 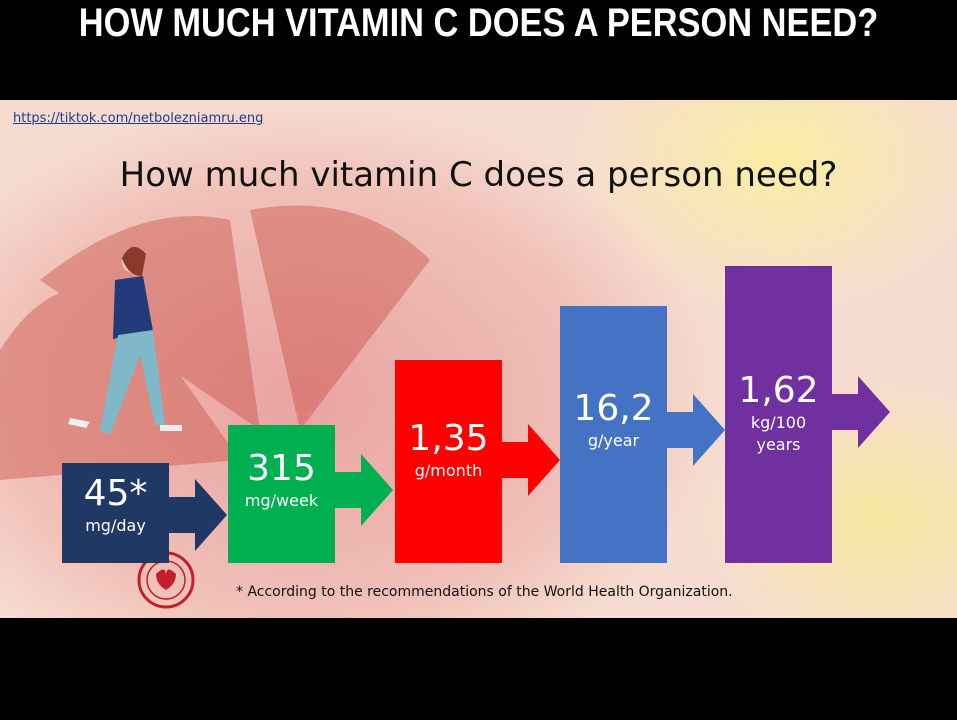 I want to click on step-box: 45* mg/day, so click(x=115, y=513).